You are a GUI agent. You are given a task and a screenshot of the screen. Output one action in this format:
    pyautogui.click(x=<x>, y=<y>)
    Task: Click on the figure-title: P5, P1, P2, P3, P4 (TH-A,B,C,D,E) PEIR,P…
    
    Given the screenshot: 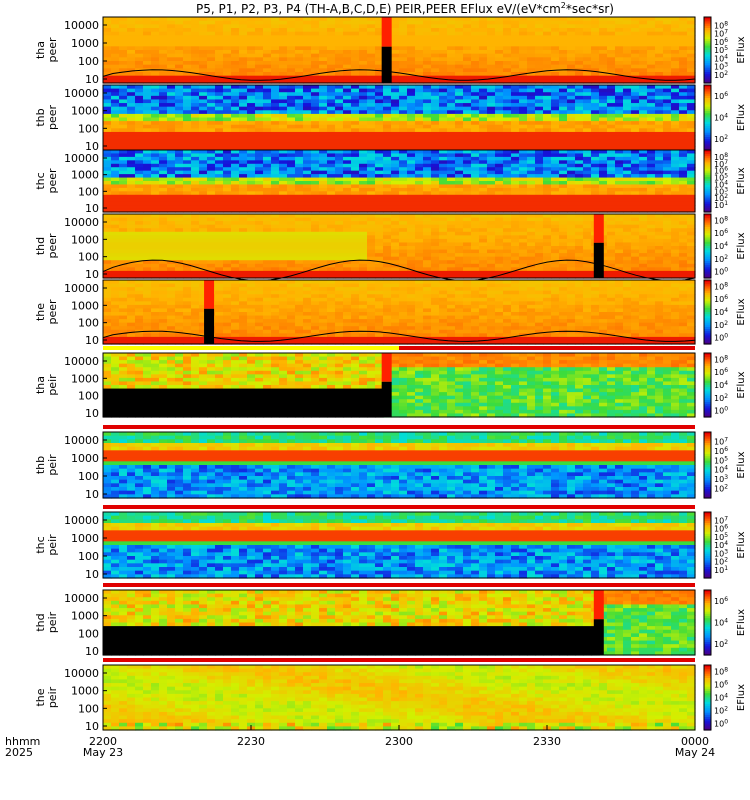 What is the action you would take?
    pyautogui.click(x=405, y=8)
    